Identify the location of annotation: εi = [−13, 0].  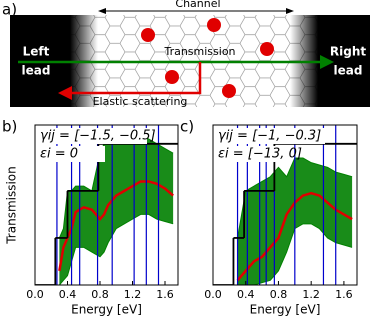
(260, 154).